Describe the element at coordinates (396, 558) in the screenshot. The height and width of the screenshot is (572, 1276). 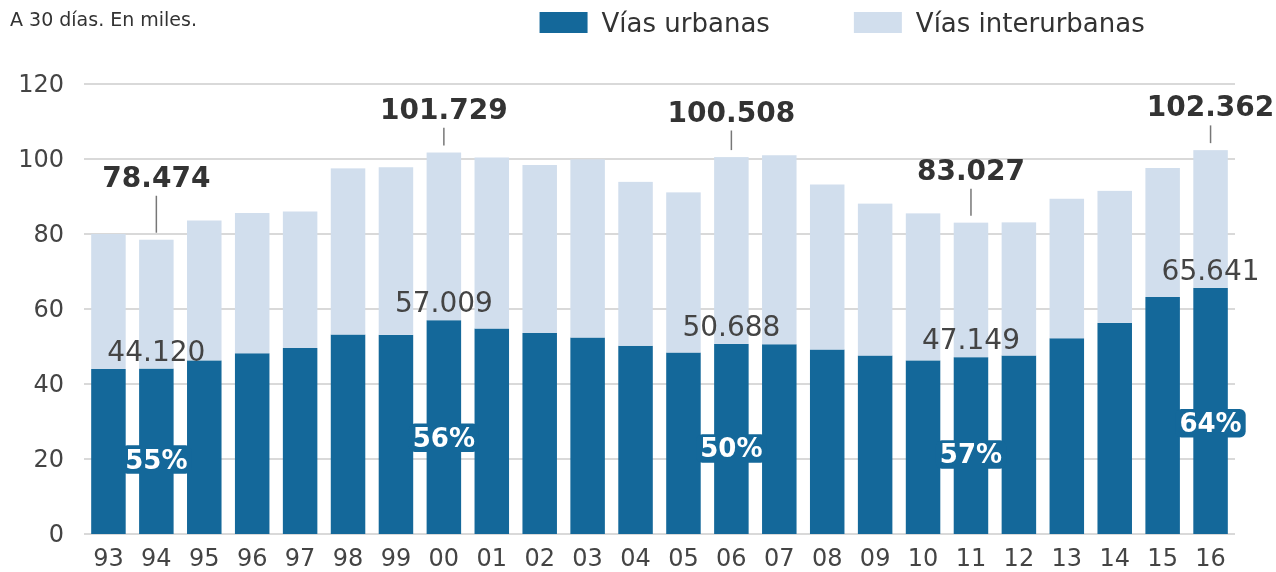
I see `x-tick-label: 99` at that location.